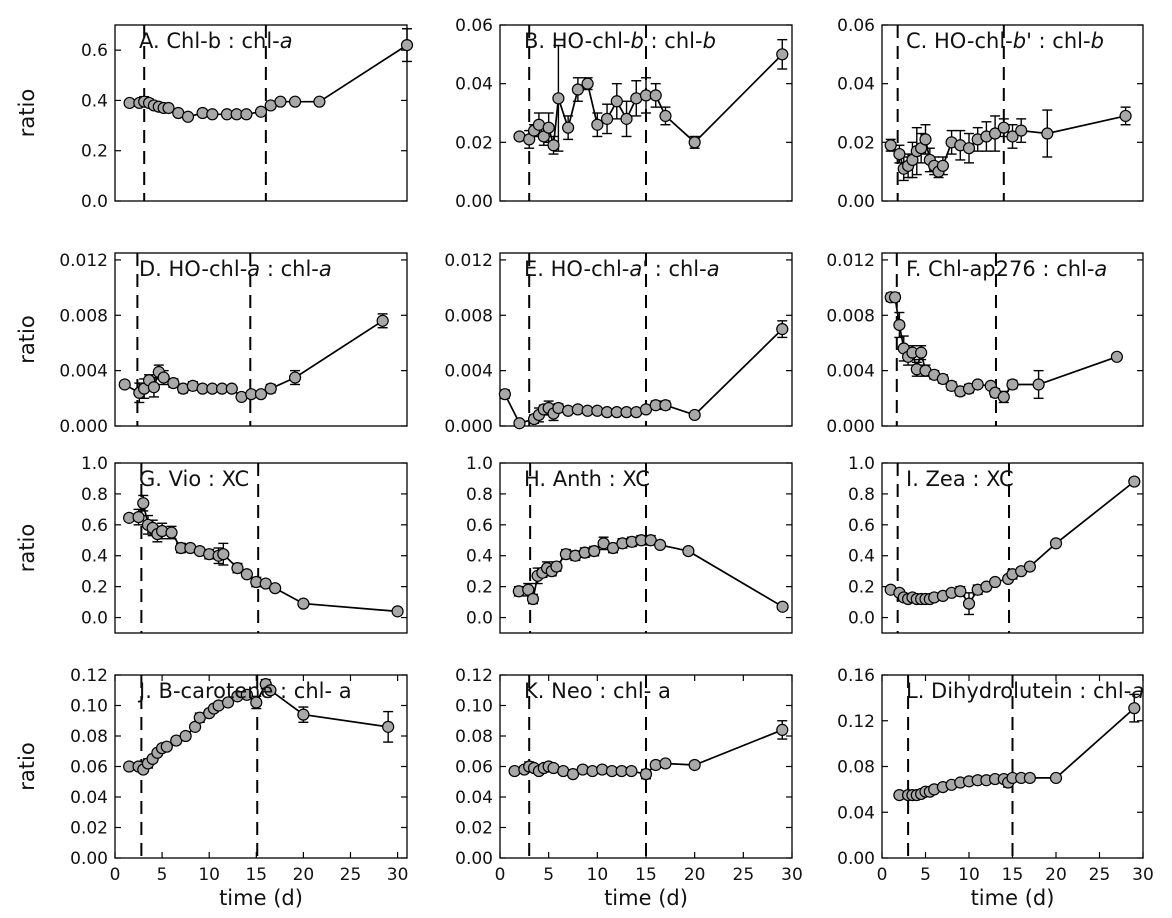 The image size is (1172, 918). Describe the element at coordinates (598, 875) in the screenshot. I see `x-tick-label: 10` at that location.